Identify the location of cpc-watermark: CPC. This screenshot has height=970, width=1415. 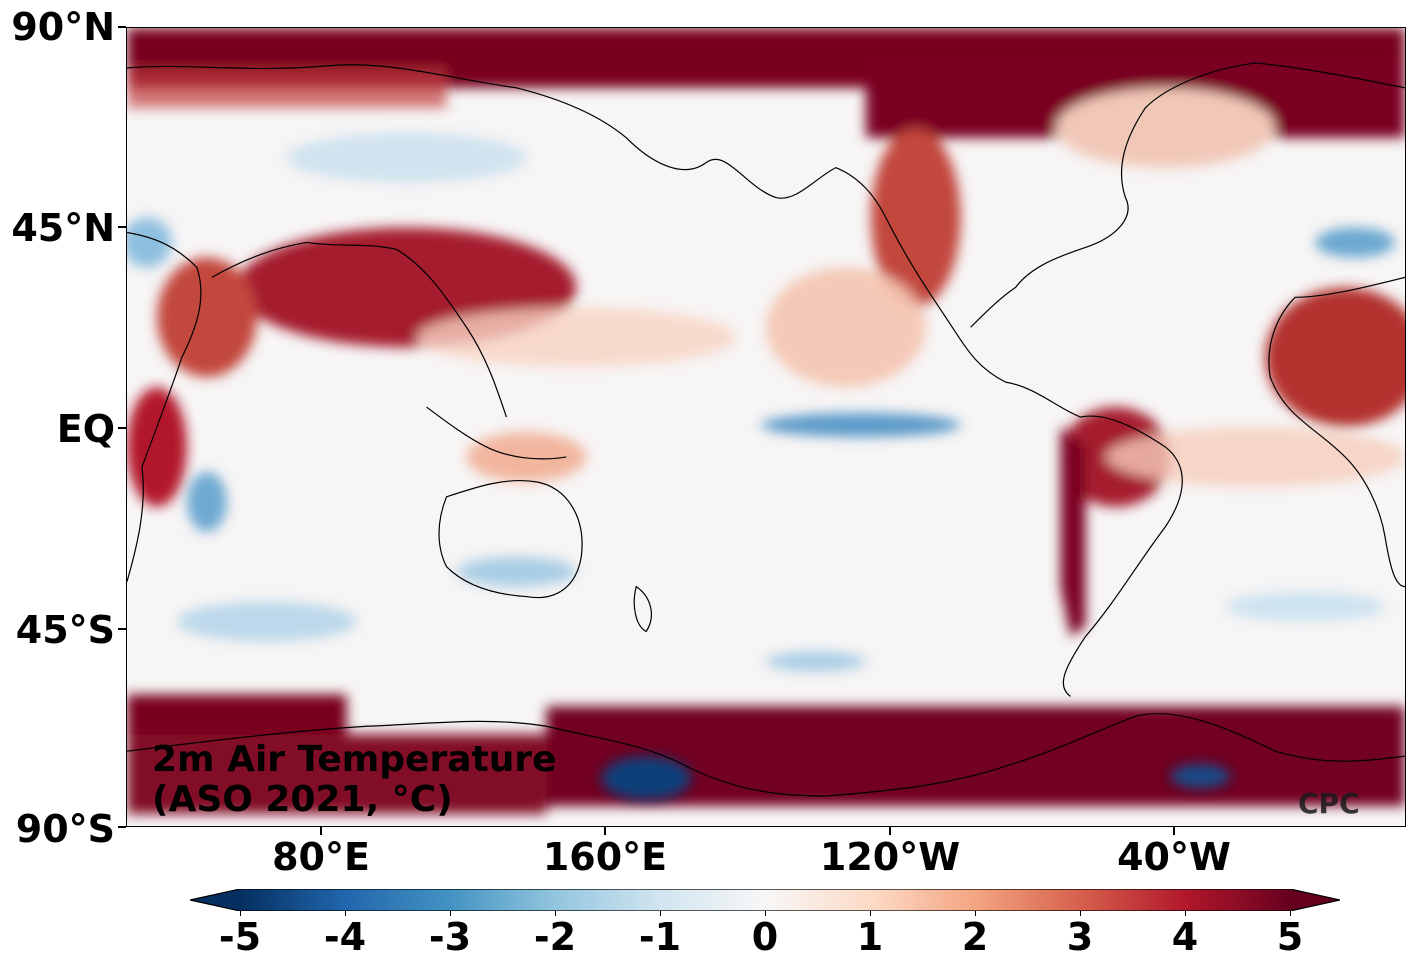
(1329, 803).